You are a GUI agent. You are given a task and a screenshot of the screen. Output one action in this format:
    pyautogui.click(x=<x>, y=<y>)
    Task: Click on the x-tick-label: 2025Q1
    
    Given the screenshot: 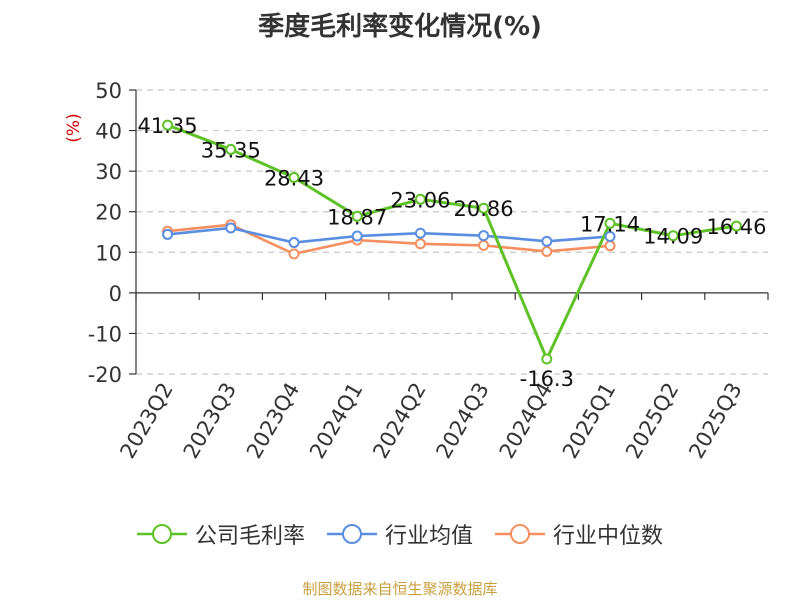 What is the action you would take?
    pyautogui.click(x=589, y=421)
    